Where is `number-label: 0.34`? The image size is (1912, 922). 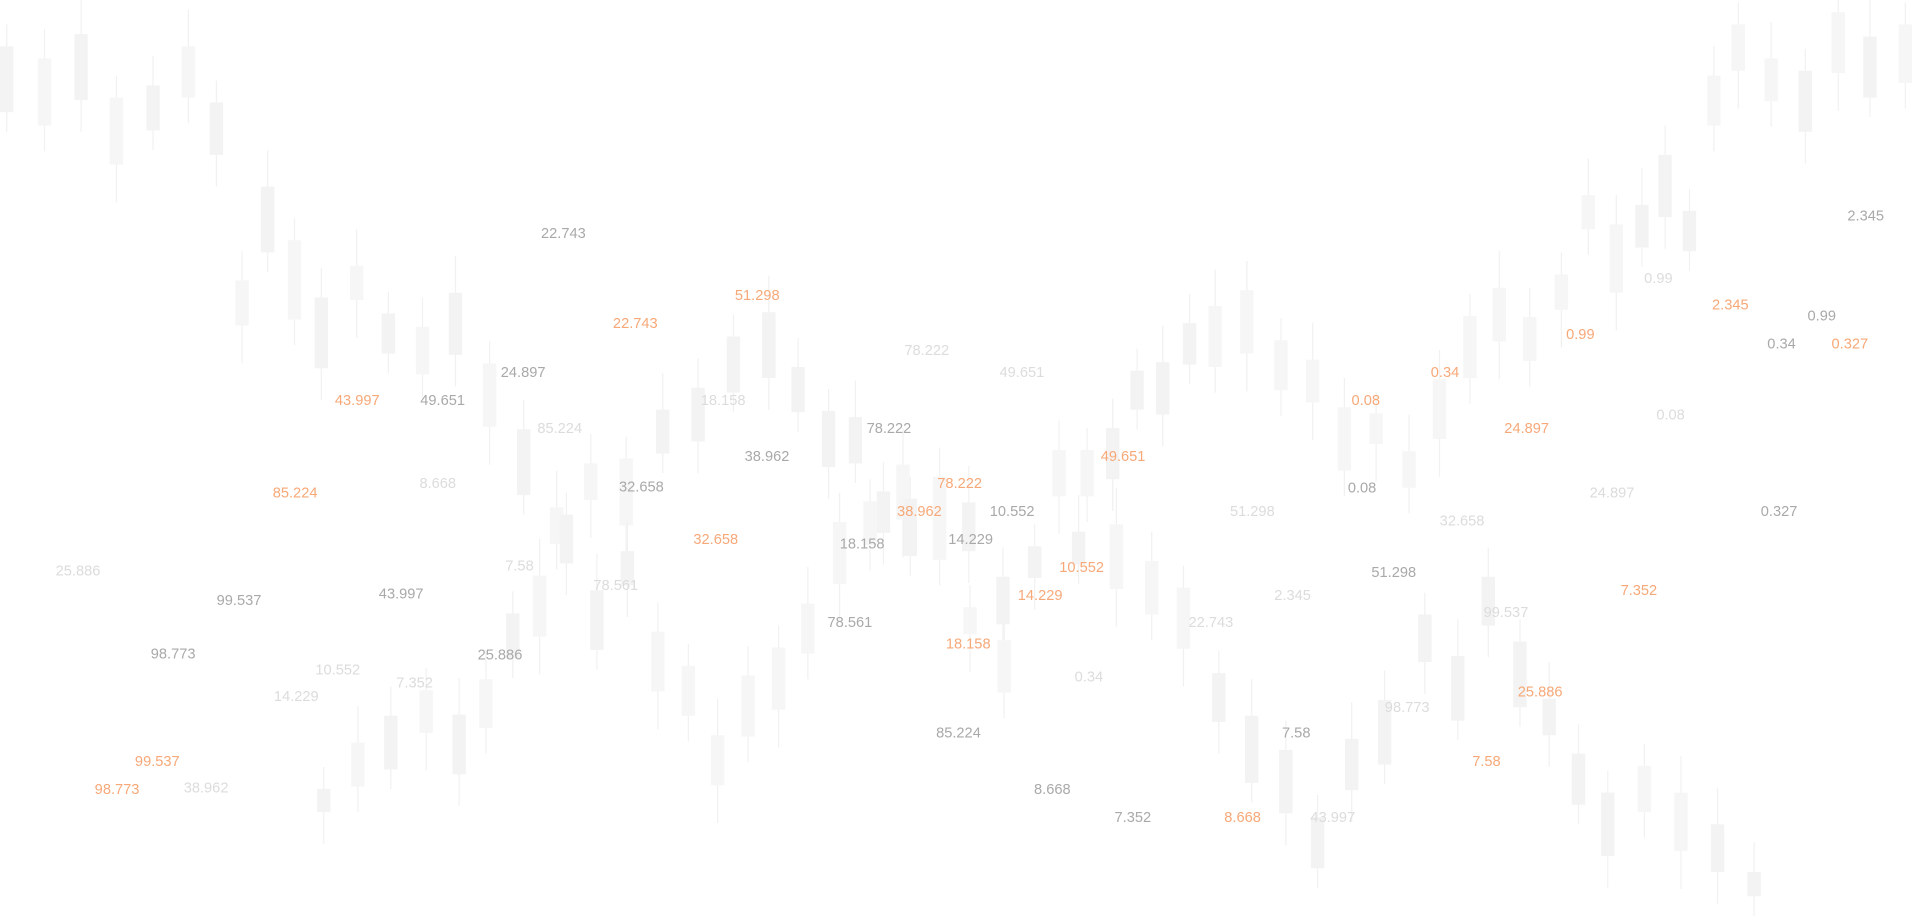
number-label: 0.34 is located at coordinates (1781, 344).